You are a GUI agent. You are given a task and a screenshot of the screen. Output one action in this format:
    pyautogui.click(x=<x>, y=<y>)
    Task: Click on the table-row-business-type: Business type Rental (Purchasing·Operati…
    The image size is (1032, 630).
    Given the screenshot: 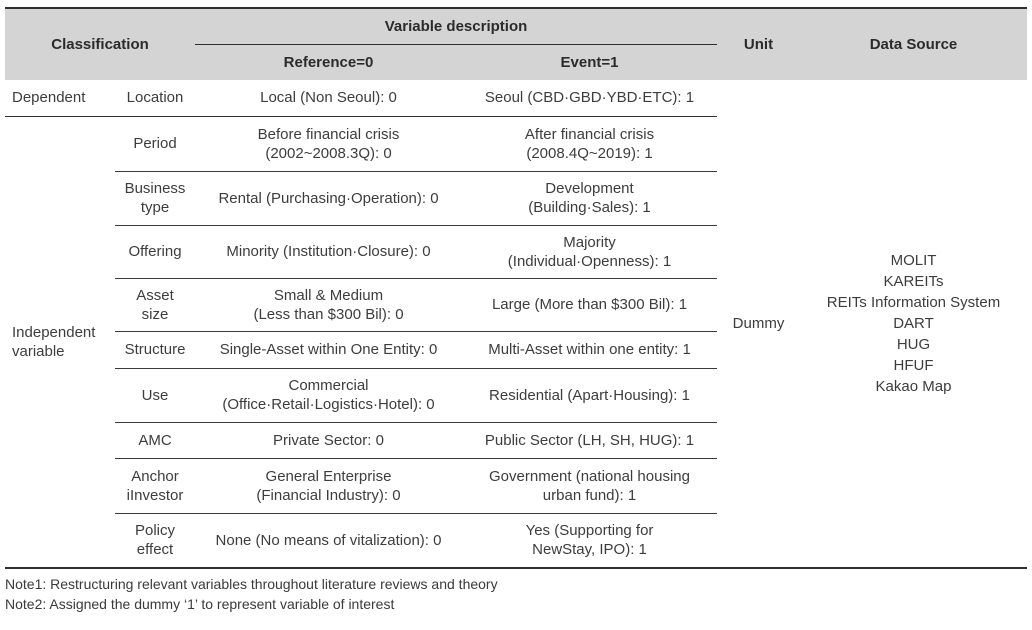 What is the action you would take?
    pyautogui.click(x=516, y=198)
    